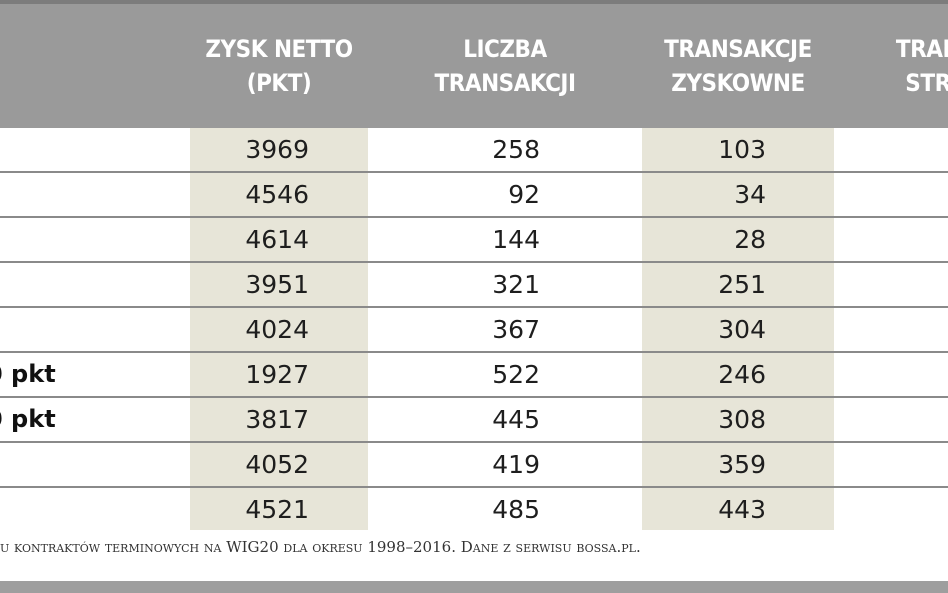 The image size is (948, 593). Describe the element at coordinates (474, 465) in the screenshot. I see `table-row: 4052 419 359` at that location.